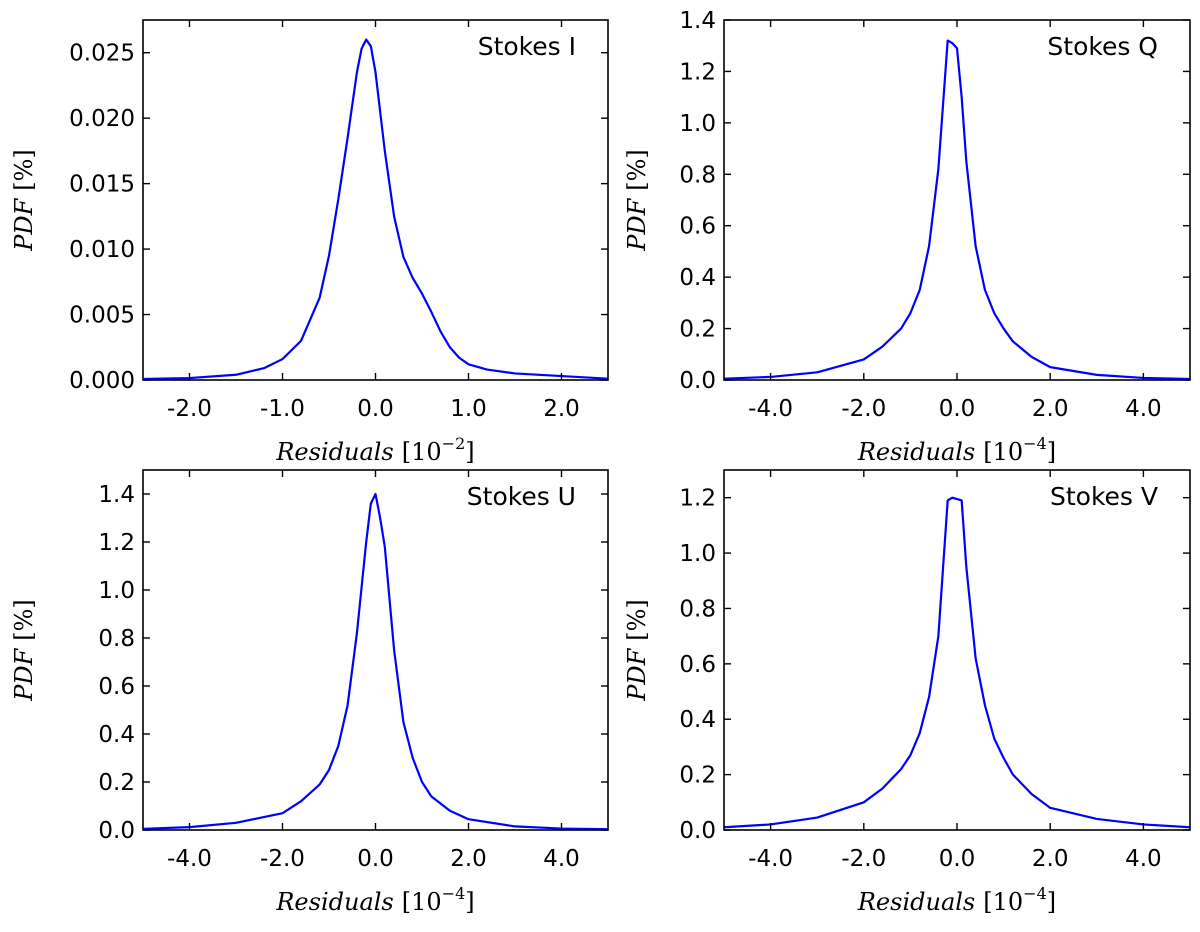  I want to click on stokes-v-x-axis-label: Residuals [10−4], so click(956, 900).